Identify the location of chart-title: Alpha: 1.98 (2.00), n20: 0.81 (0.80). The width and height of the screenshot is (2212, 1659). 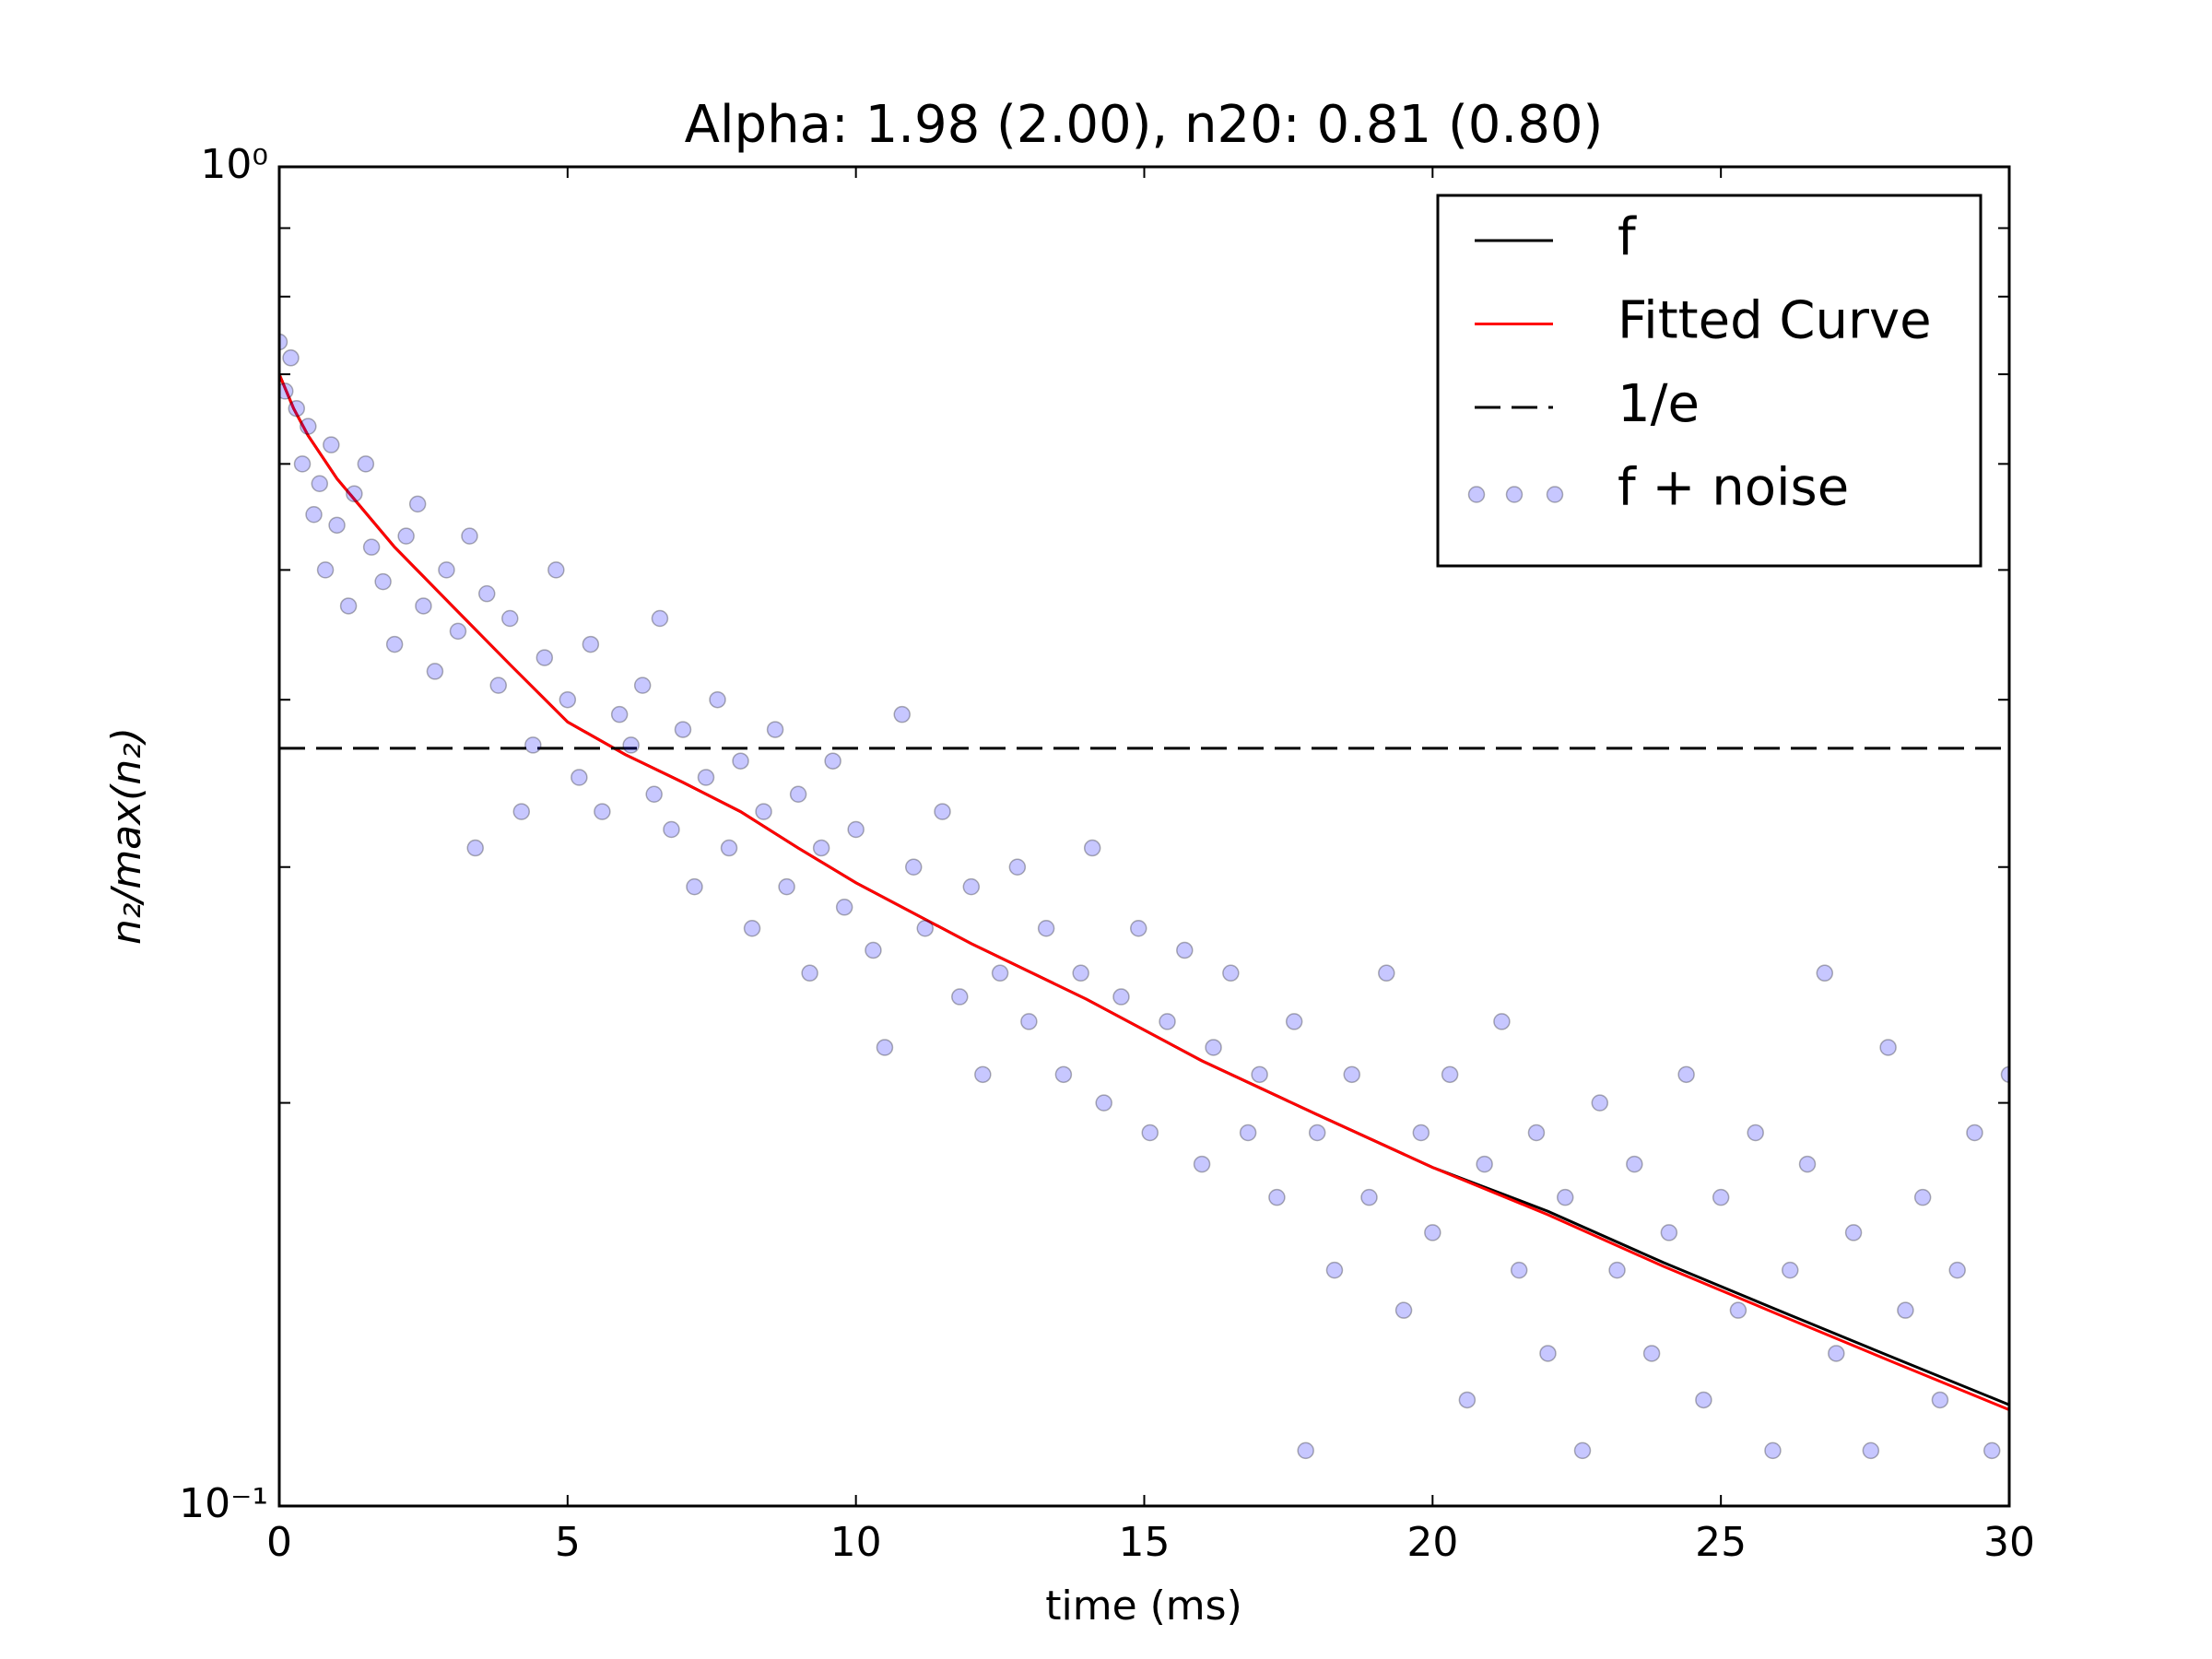
(1144, 125).